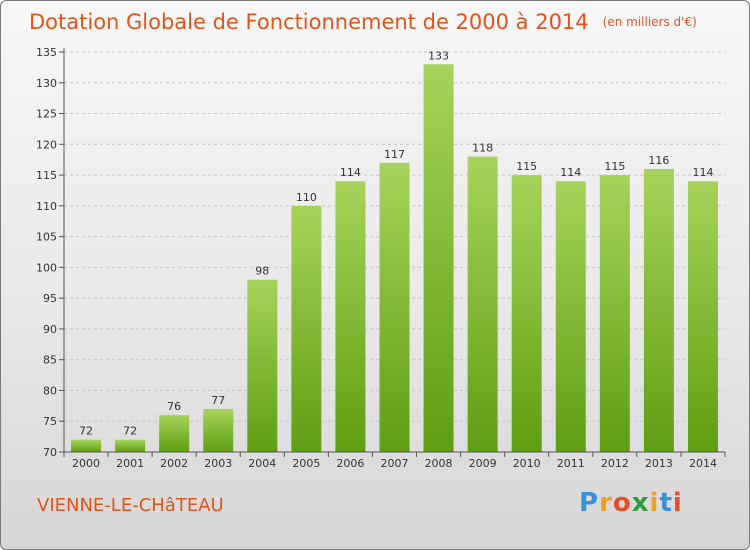 Image resolution: width=750 pixels, height=550 pixels. What do you see at coordinates (703, 463) in the screenshot?
I see `x-tick-label: 2014` at bounding box center [703, 463].